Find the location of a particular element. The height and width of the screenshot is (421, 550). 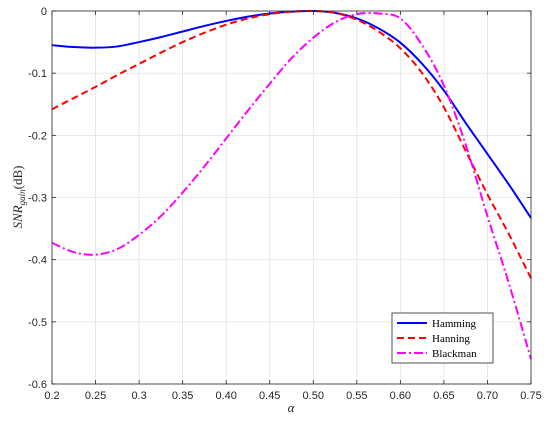

legend-label-hanning: Hanning is located at coordinates (451, 339).